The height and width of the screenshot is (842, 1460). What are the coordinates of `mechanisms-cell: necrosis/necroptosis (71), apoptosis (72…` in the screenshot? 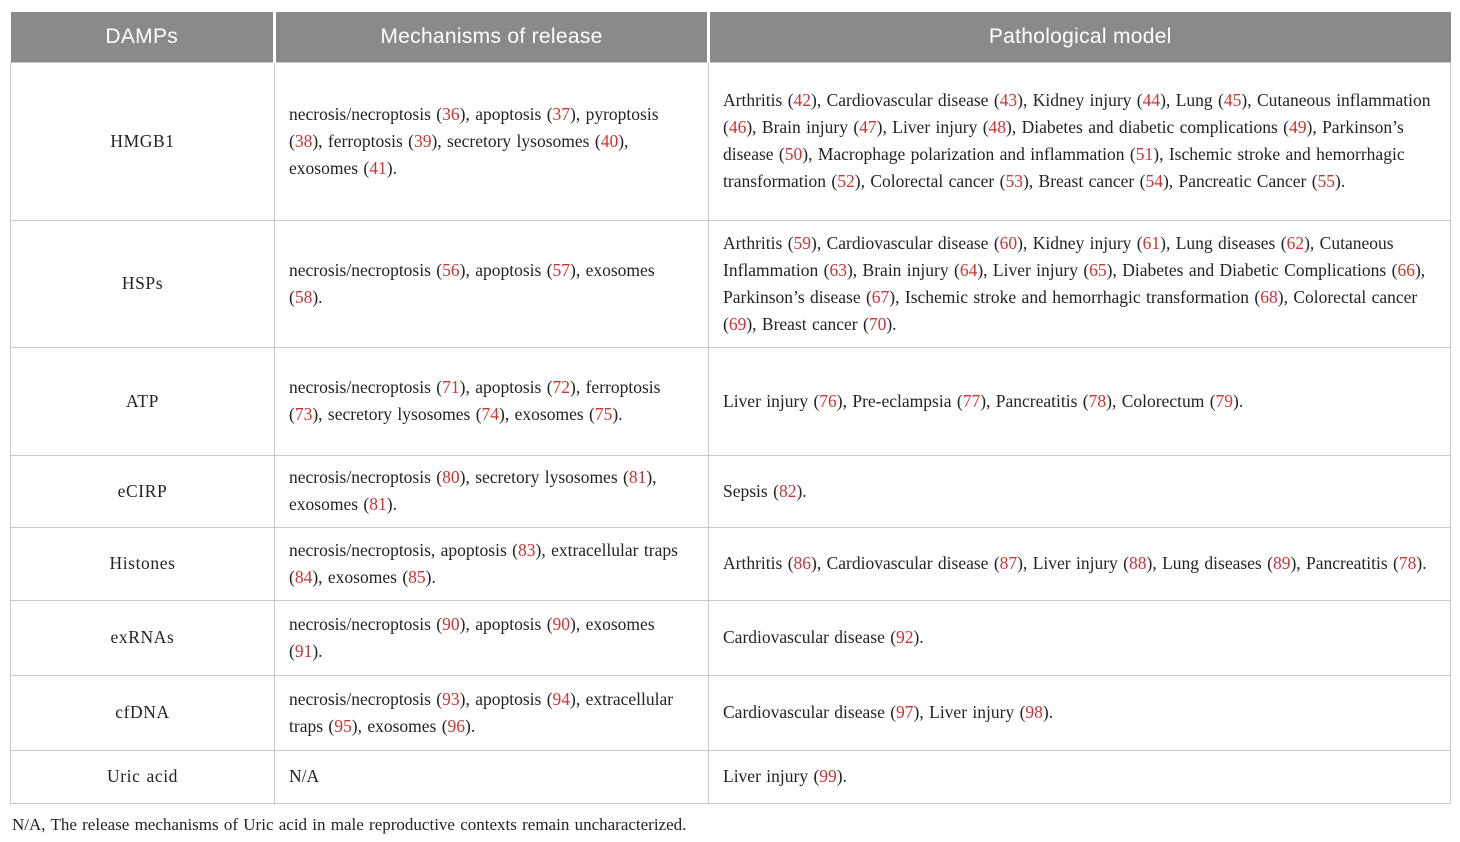 It's located at (491, 401).